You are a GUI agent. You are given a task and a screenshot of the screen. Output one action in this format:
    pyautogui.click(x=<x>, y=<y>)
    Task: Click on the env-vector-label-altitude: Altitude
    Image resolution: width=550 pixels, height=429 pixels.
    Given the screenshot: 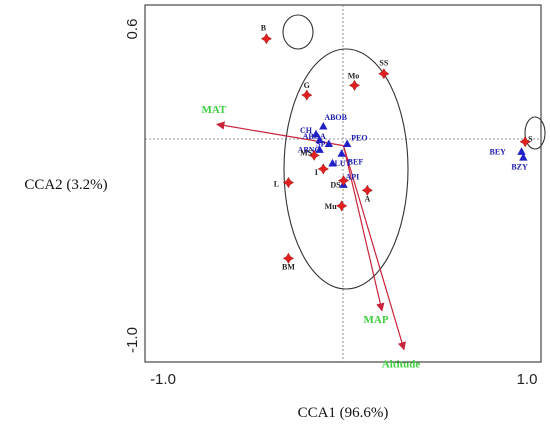 What is the action you would take?
    pyautogui.click(x=401, y=365)
    